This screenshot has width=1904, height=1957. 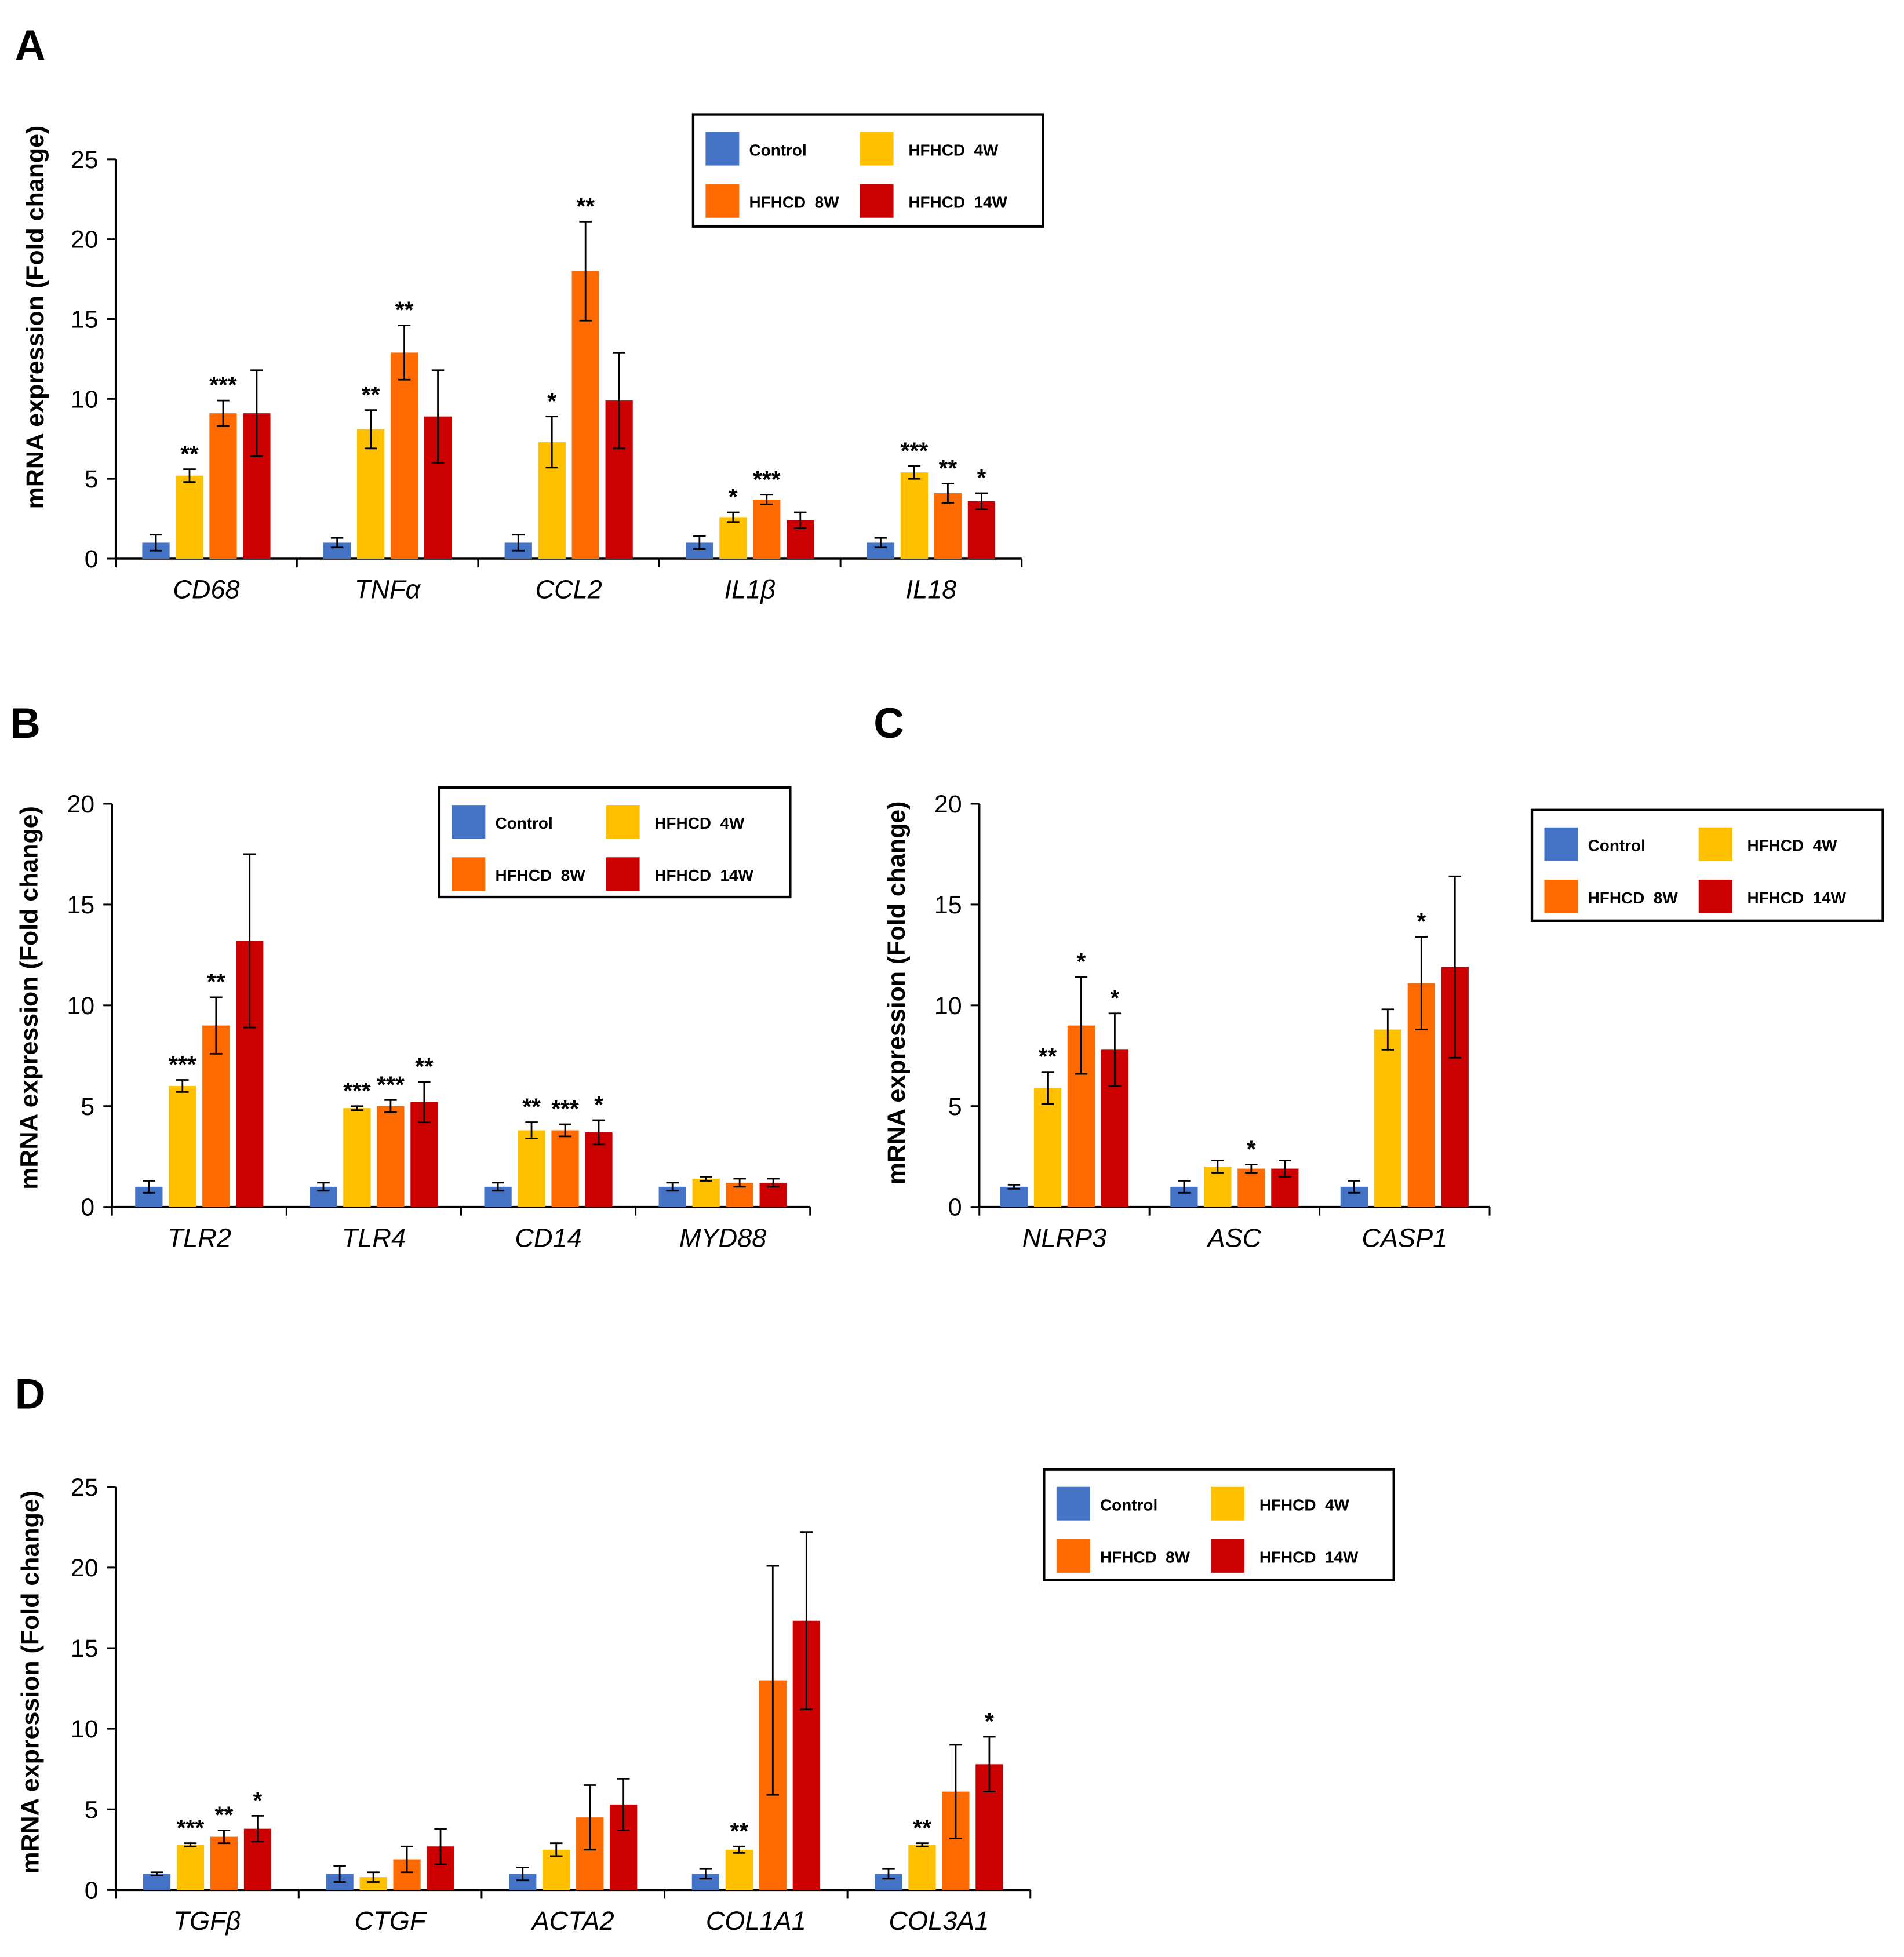 I want to click on category-label: TGFβ, so click(x=207, y=1921).